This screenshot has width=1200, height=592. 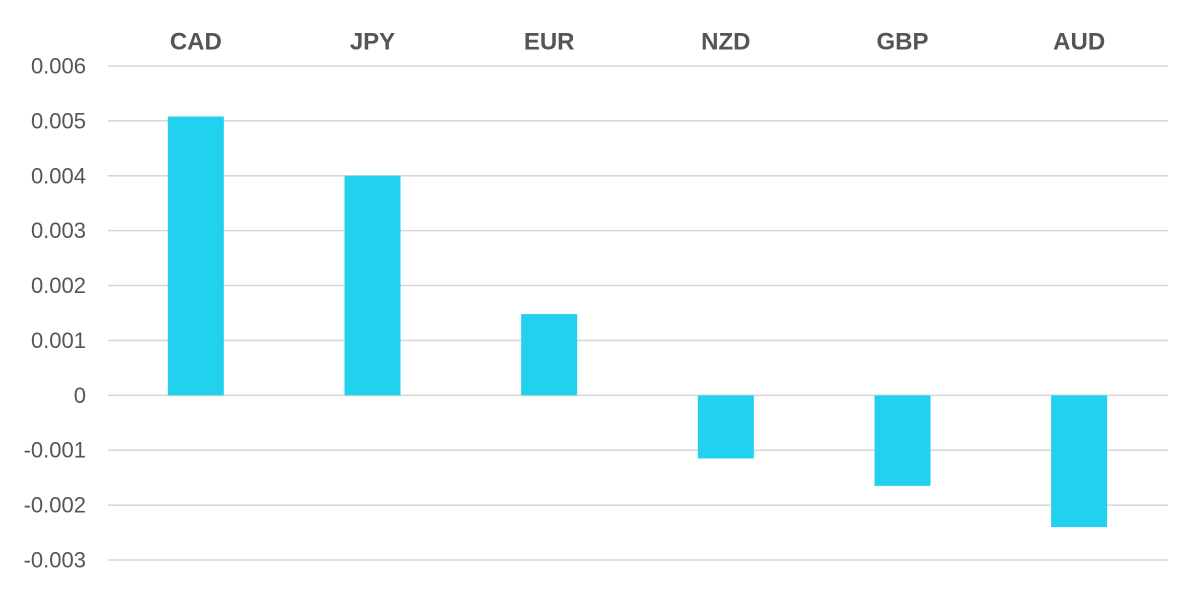 I want to click on category-label-eur: EUR, so click(x=549, y=42).